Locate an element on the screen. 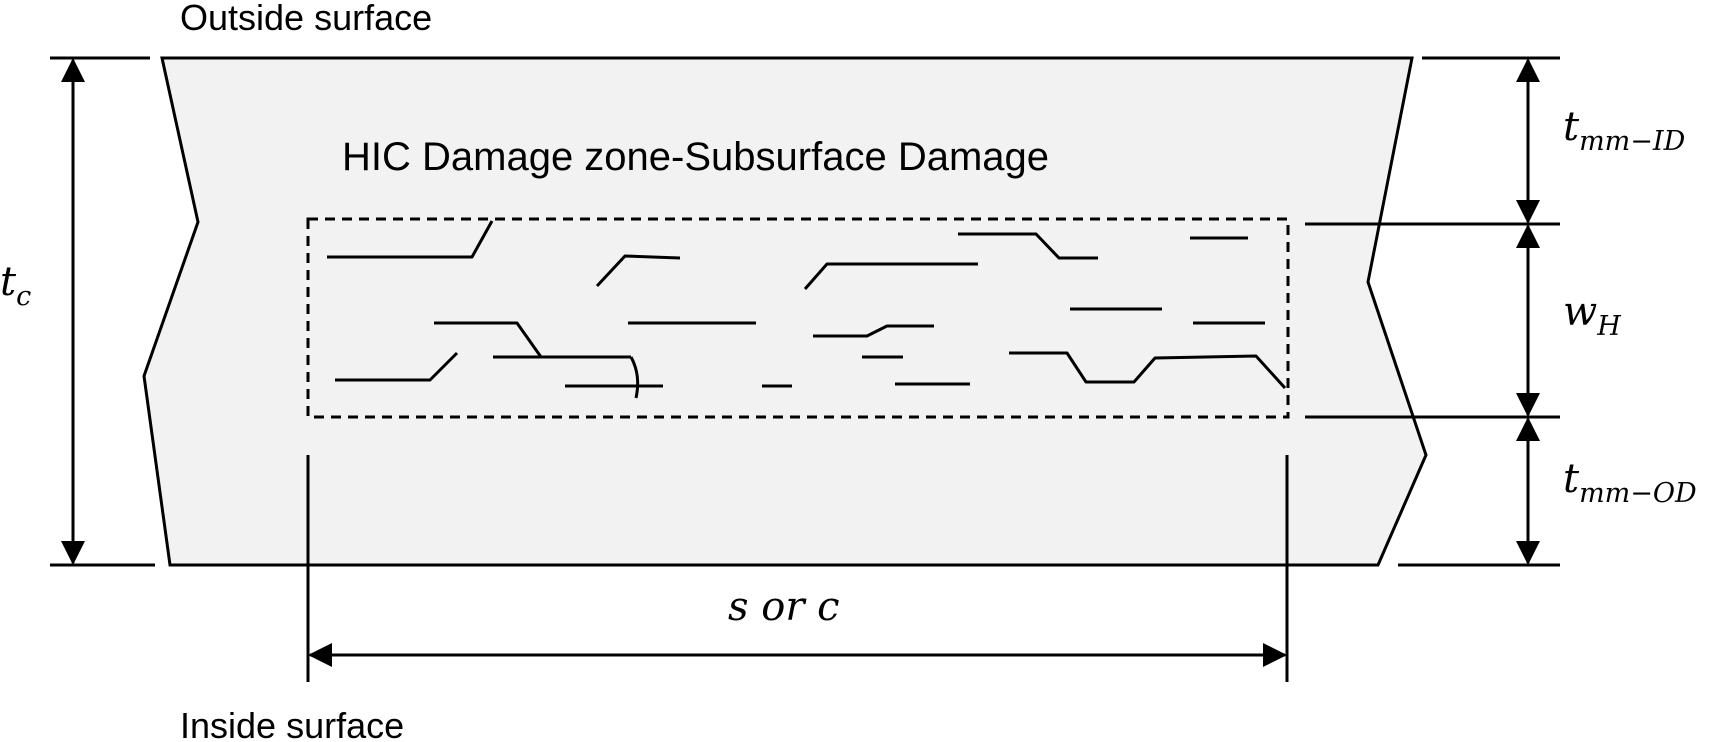 The height and width of the screenshot is (742, 1720). tmm-od-label: tmm−OD is located at coordinates (1630, 482).